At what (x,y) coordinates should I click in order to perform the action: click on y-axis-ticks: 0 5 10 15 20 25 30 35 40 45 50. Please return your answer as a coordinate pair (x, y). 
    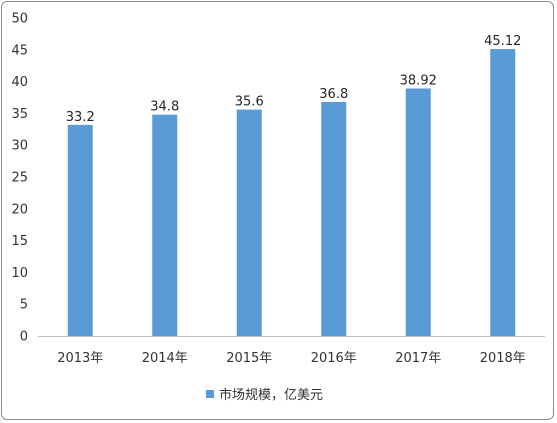
    Looking at the image, I should click on (19, 178).